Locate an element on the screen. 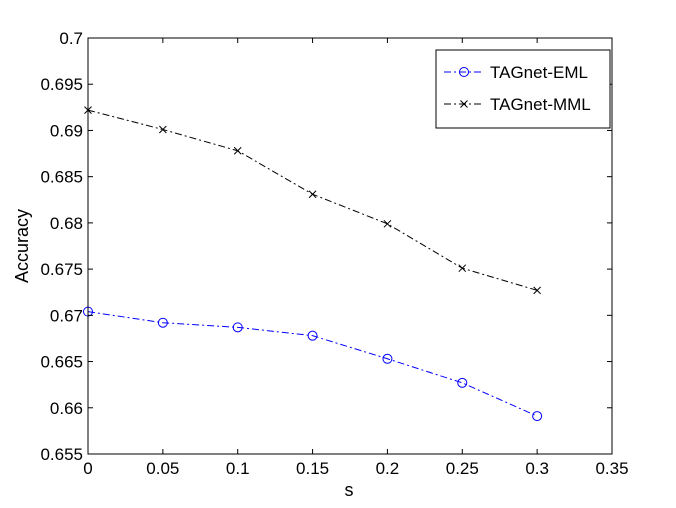 This screenshot has width=676, height=508. y-tick-label: 0.665 is located at coordinates (61, 362).